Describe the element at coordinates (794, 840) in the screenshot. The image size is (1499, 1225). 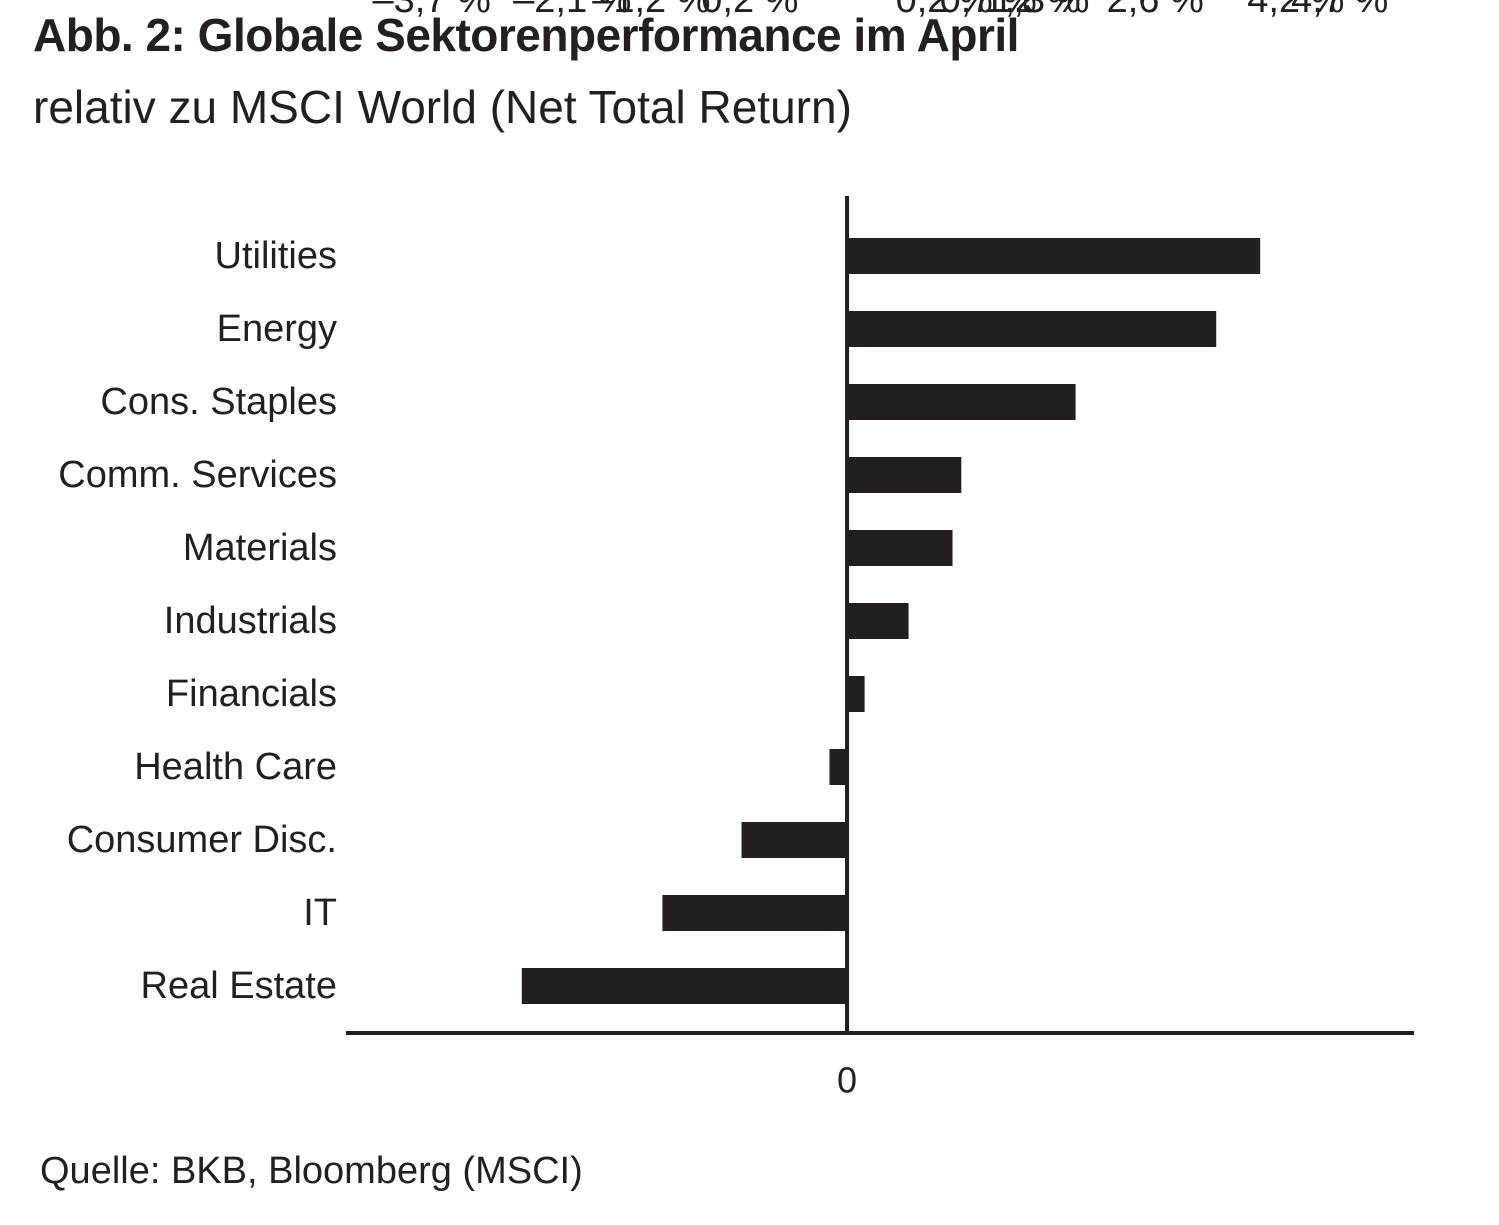
I see `bar-consumer-disc` at that location.